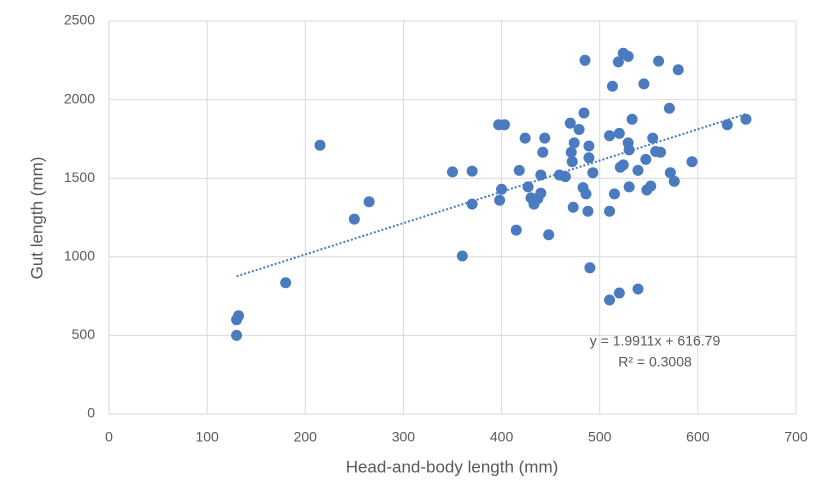 Image resolution: width=830 pixels, height=504 pixels. Describe the element at coordinates (404, 437) in the screenshot. I see `x-tick-label: 300` at that location.